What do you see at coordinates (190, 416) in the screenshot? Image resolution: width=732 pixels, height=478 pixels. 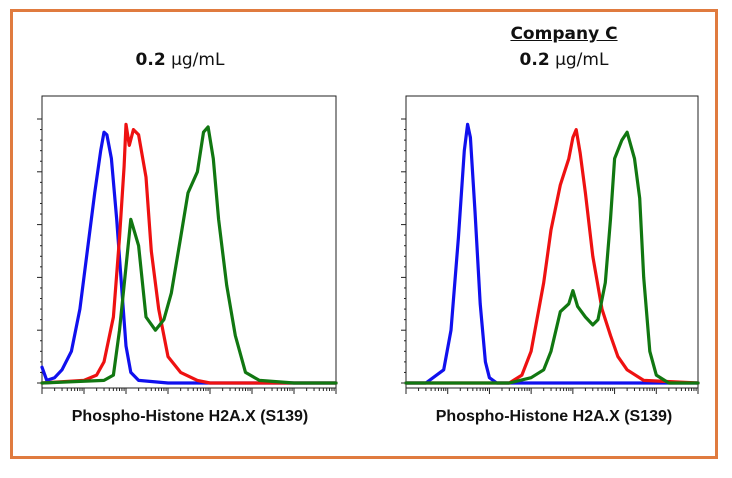 I see `panel-1-xlabel: Phospho-Histone H2A.X (S139)` at bounding box center [190, 416].